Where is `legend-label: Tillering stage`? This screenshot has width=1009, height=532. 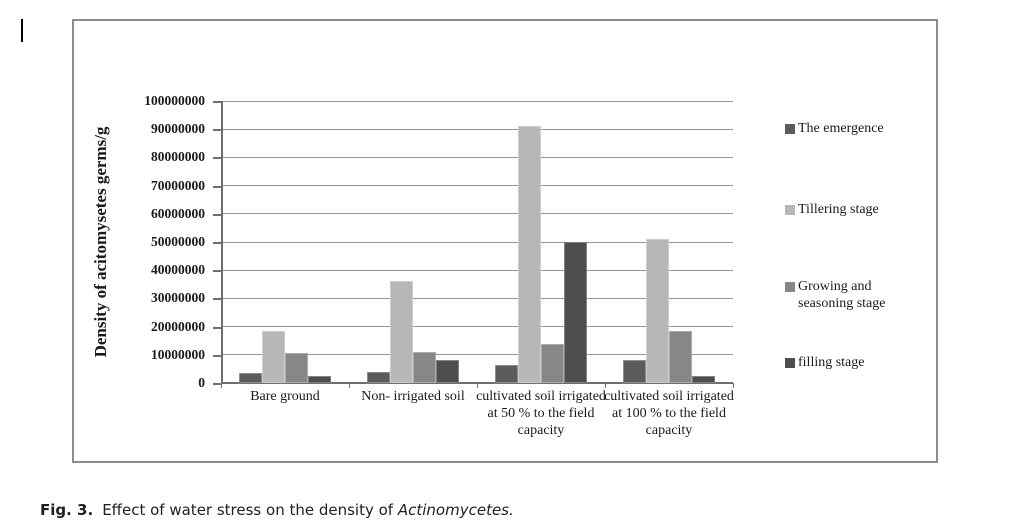 legend-label: Tillering stage is located at coordinates (838, 209).